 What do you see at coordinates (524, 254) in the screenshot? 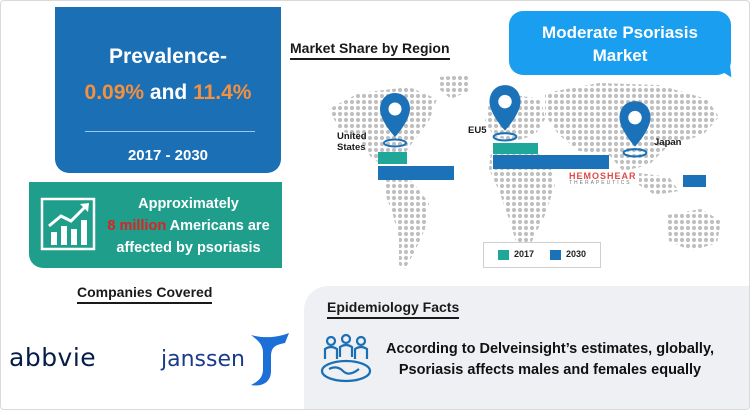
I see `legend-label-2017: 2017` at bounding box center [524, 254].